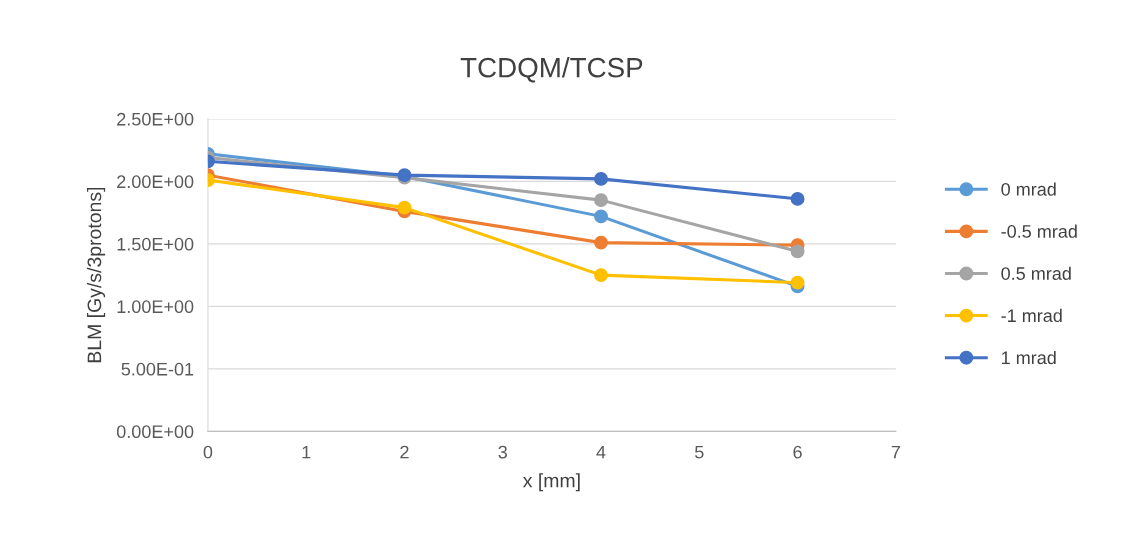  I want to click on x-tick-label: 0, so click(208, 452).